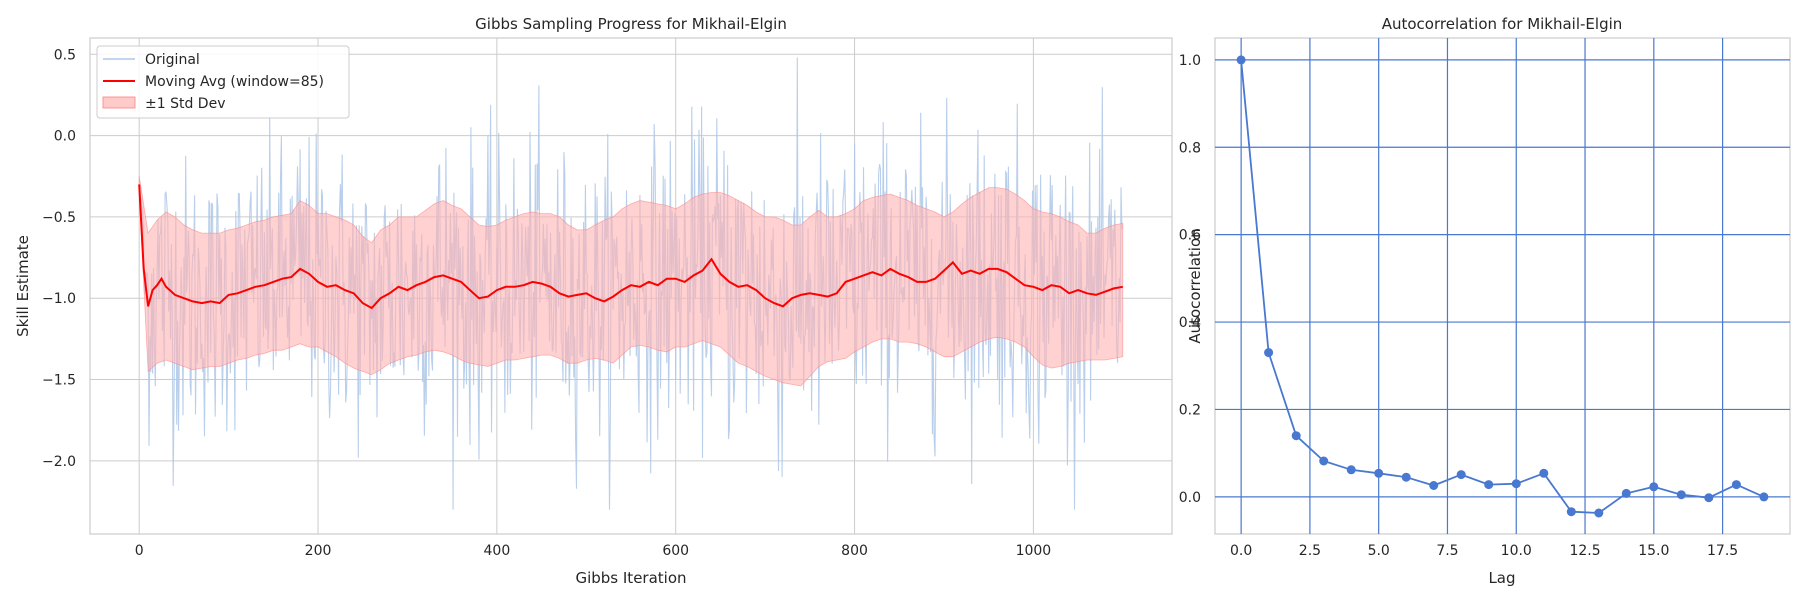  What do you see at coordinates (854, 551) in the screenshot?
I see `left-x-tick-label: 800` at bounding box center [854, 551].